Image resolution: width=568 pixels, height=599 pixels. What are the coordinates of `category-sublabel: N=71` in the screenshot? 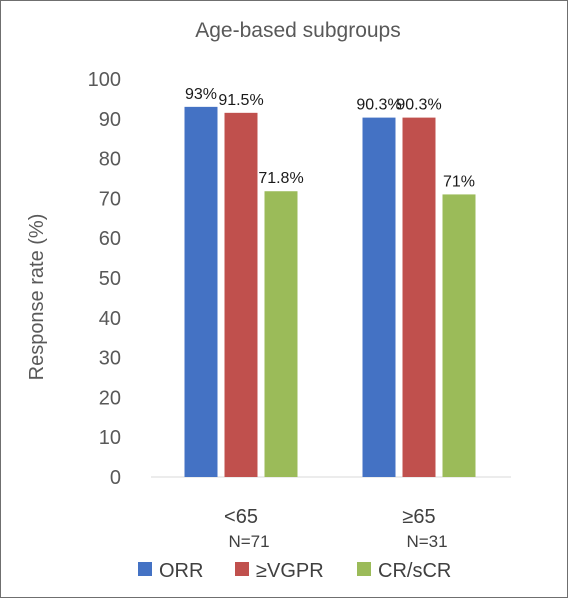 It's located at (248, 541).